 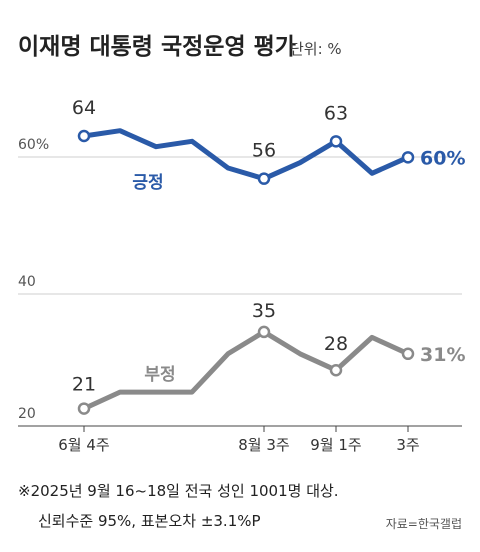 I want to click on data-label: 56, so click(x=264, y=151).